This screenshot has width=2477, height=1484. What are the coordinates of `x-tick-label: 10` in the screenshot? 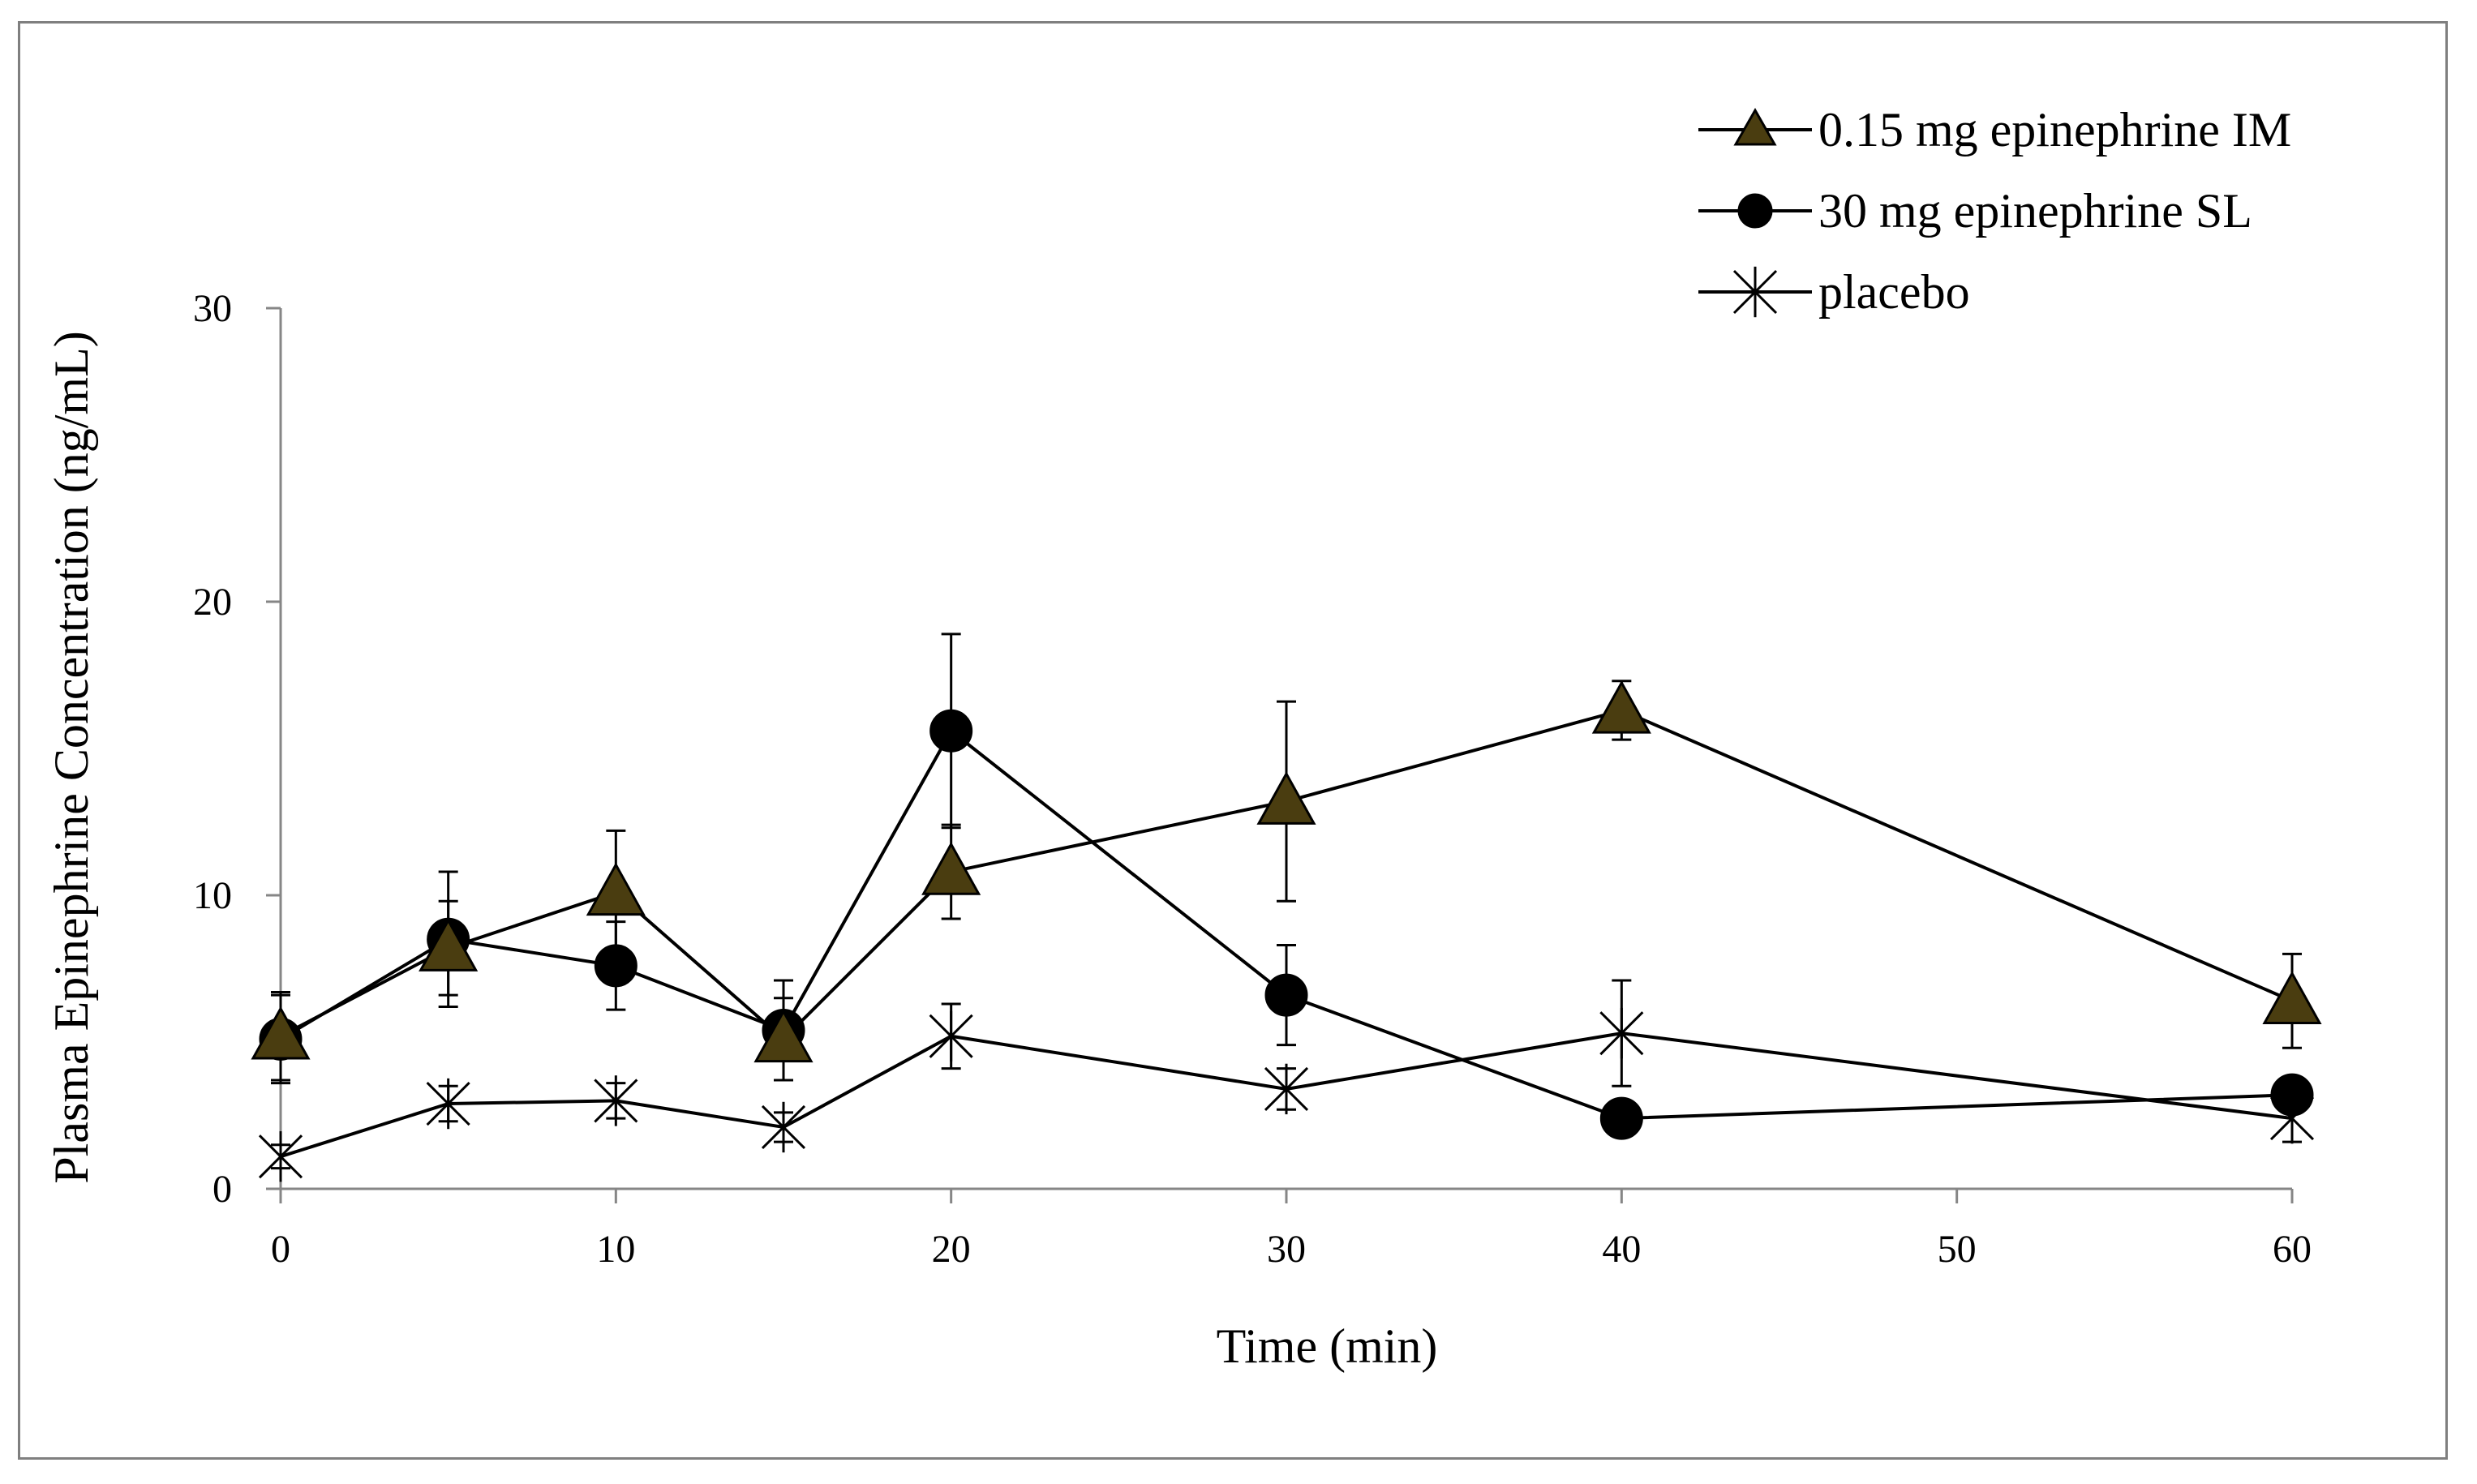 It's located at (615, 1249).